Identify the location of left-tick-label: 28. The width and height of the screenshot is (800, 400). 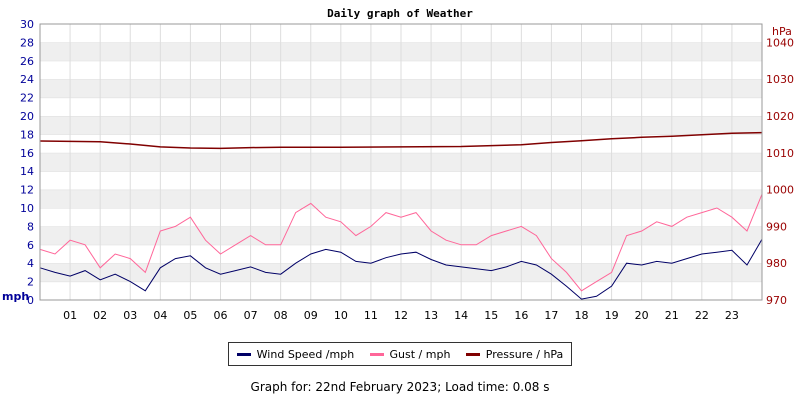
(27, 42).